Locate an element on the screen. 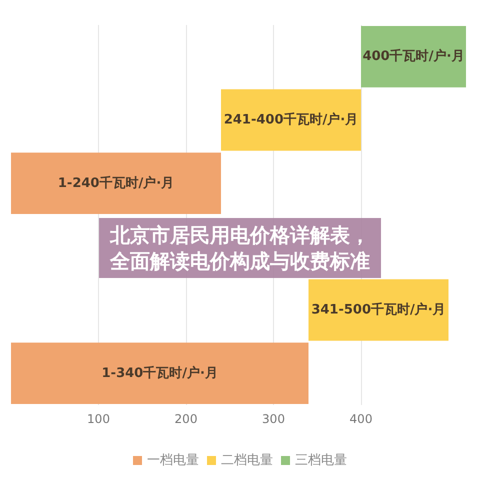 This screenshot has height=480, width=480. annotation: 1-340千瓦时/户·月 is located at coordinates (160, 372).